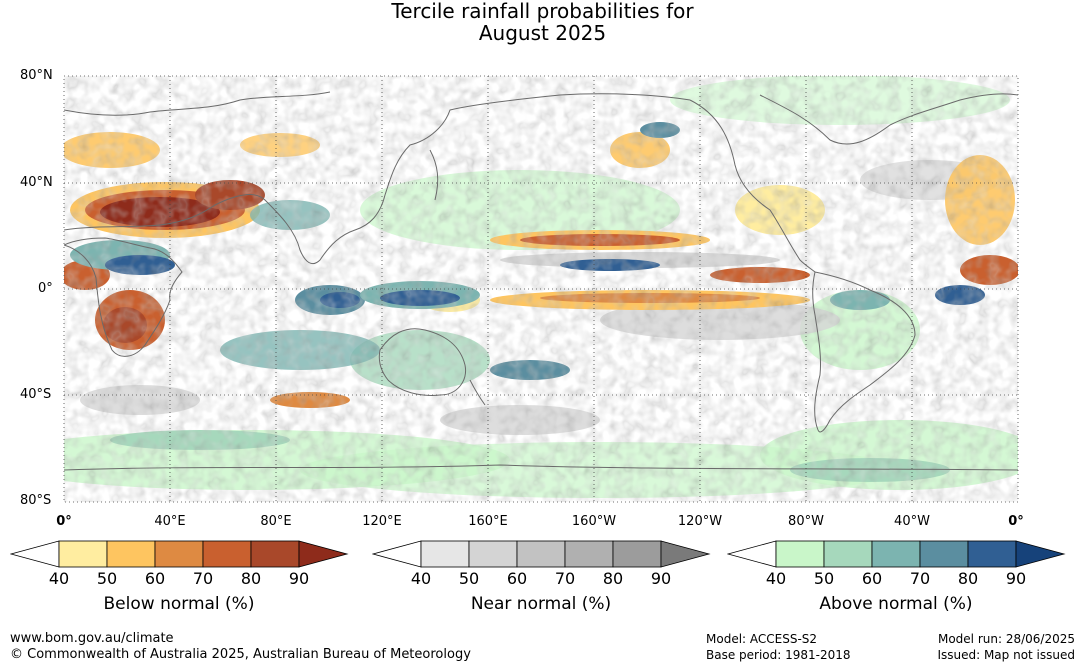  I want to click on near-tick-90: 90, so click(661, 578).